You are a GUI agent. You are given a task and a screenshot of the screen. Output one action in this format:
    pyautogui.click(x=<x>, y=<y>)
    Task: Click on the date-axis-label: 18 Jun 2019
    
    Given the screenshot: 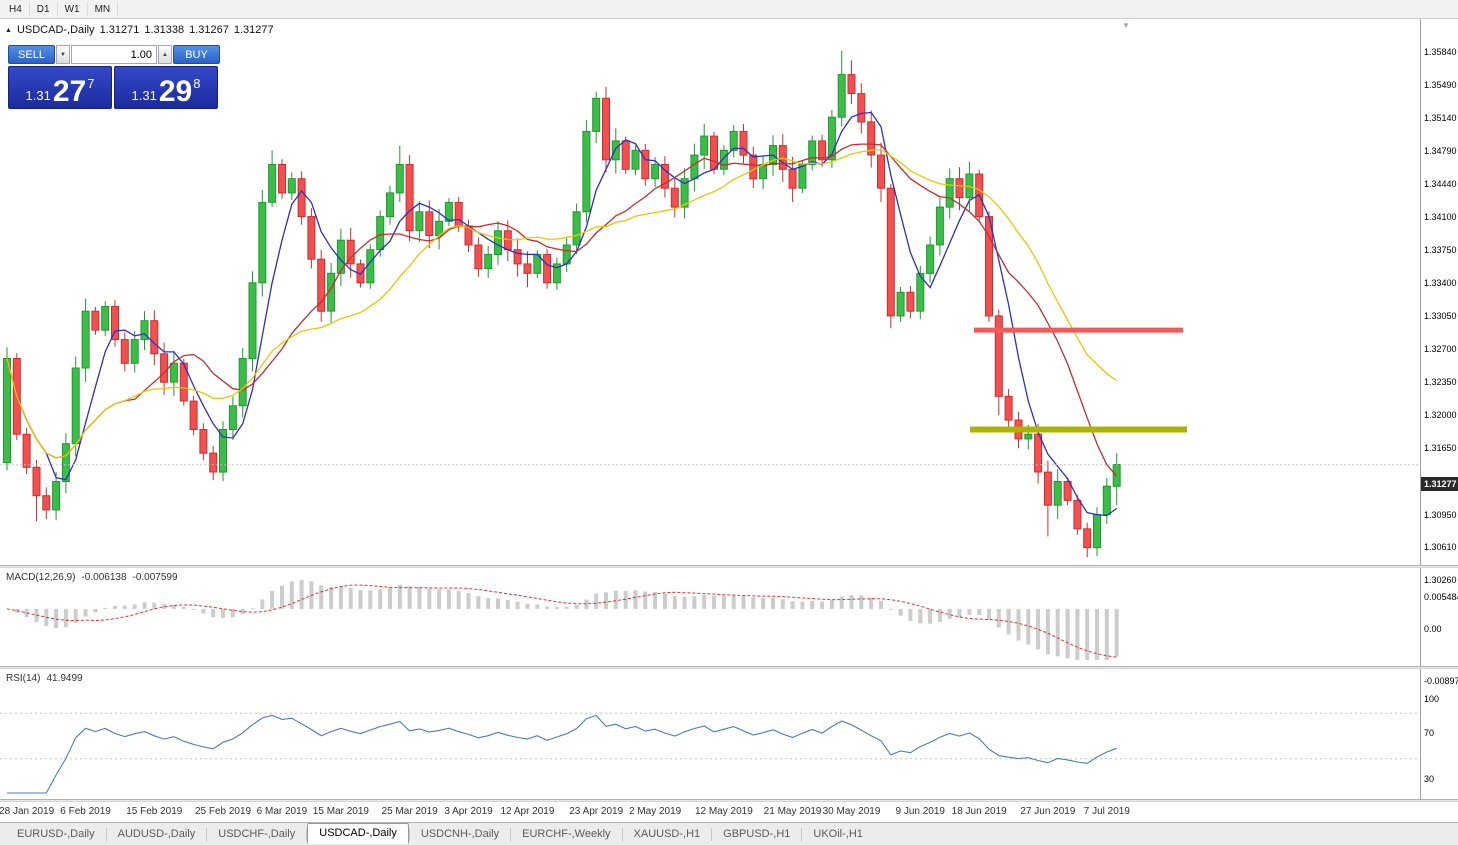 What is the action you would take?
    pyautogui.click(x=979, y=811)
    